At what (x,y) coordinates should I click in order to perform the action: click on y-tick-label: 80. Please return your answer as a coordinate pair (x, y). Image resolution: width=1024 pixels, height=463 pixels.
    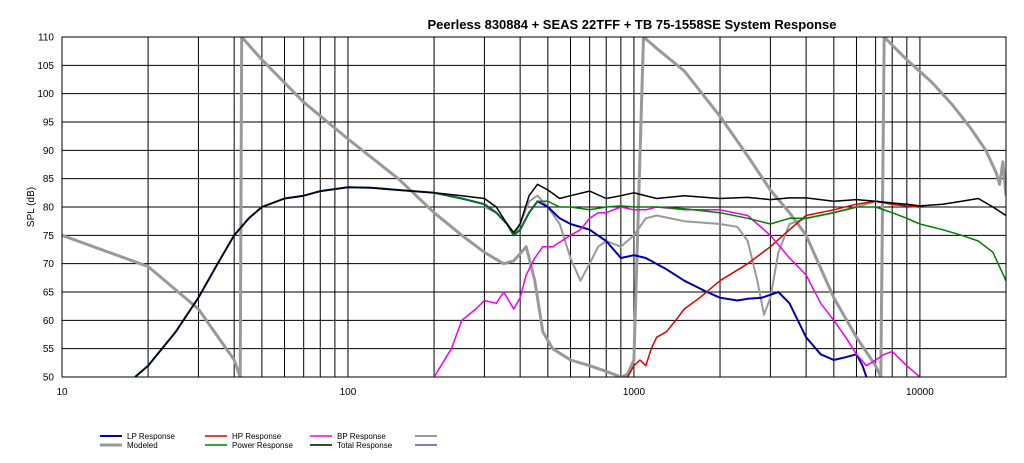
    Looking at the image, I should click on (49, 208).